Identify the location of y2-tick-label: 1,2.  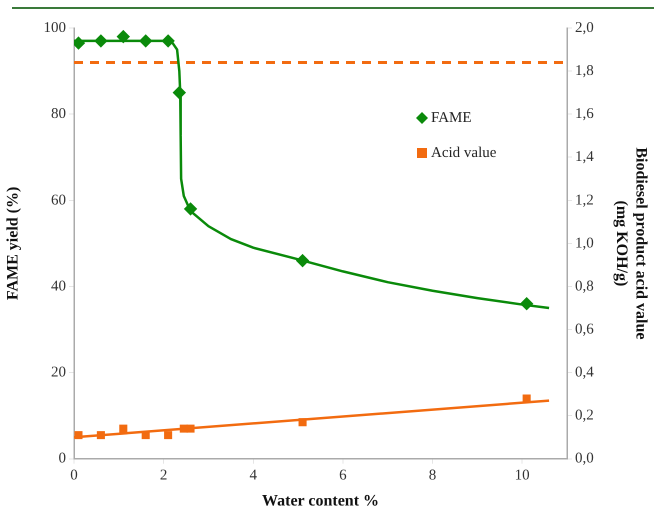
(584, 200).